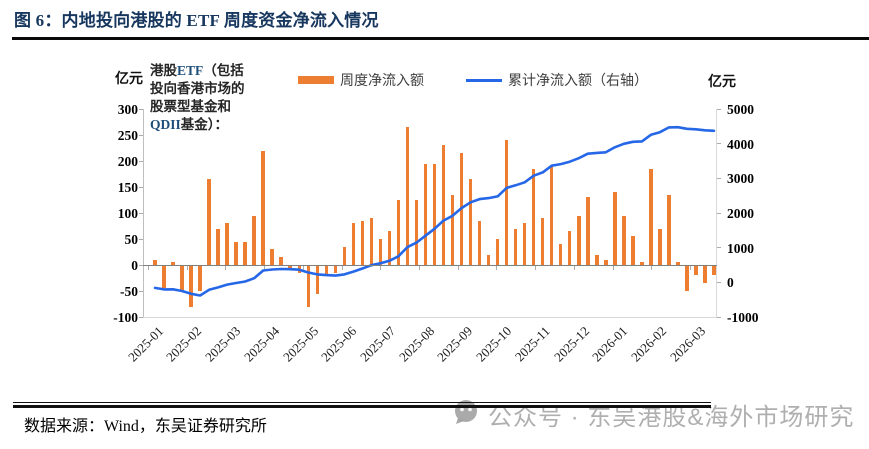 The image size is (869, 449). Describe the element at coordinates (196, 20) in the screenshot. I see `page-title: 图 6：内地投向港股的 ETF 周度资金净流入情况` at that location.